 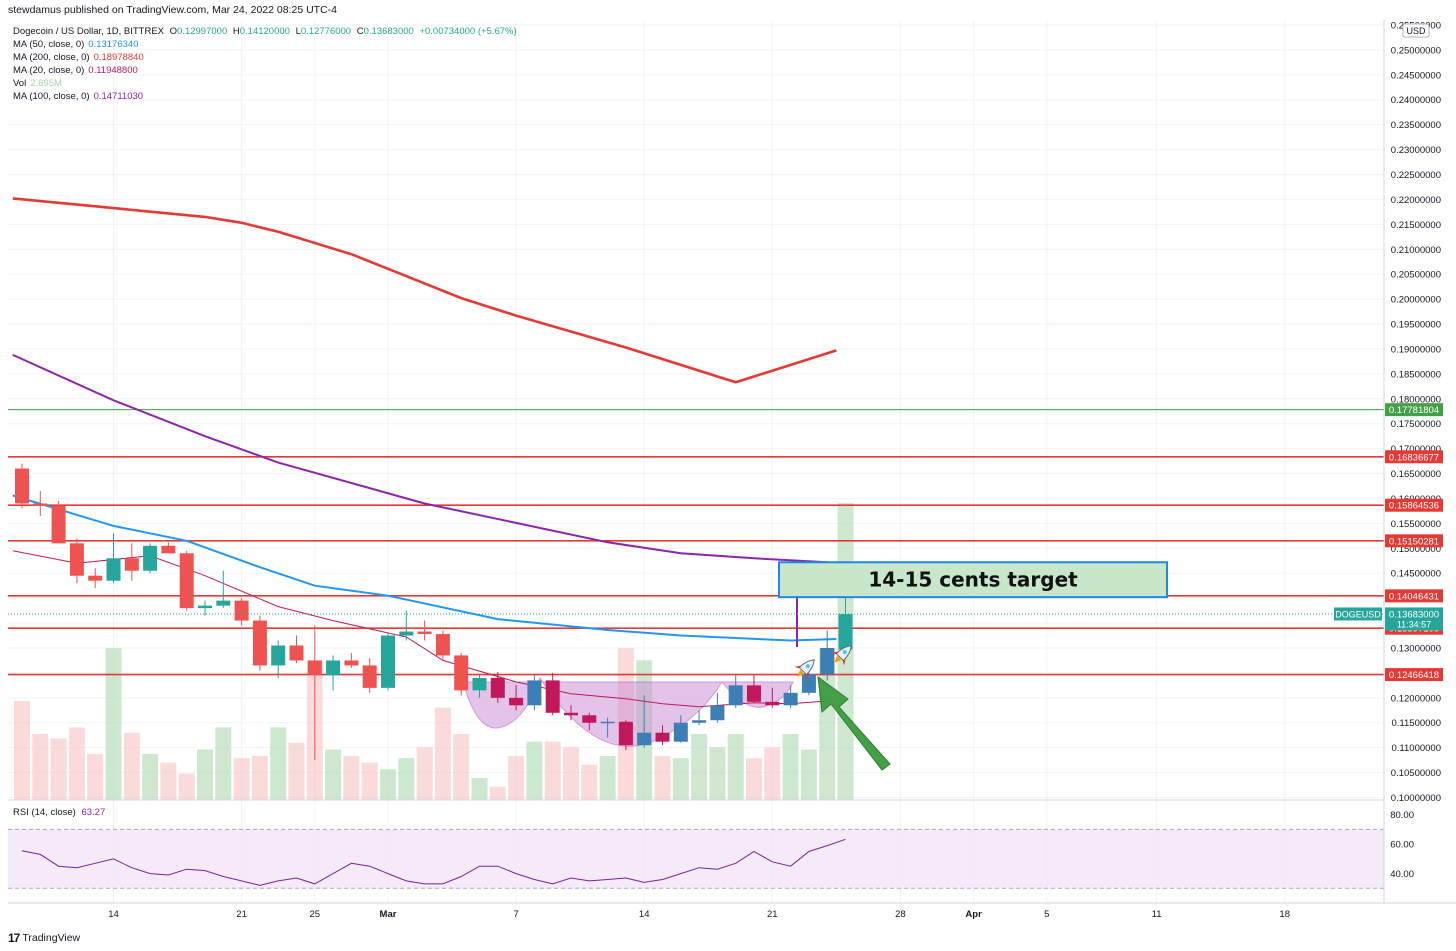 I want to click on ma50-label: MA (50, close, 0), so click(x=49, y=44).